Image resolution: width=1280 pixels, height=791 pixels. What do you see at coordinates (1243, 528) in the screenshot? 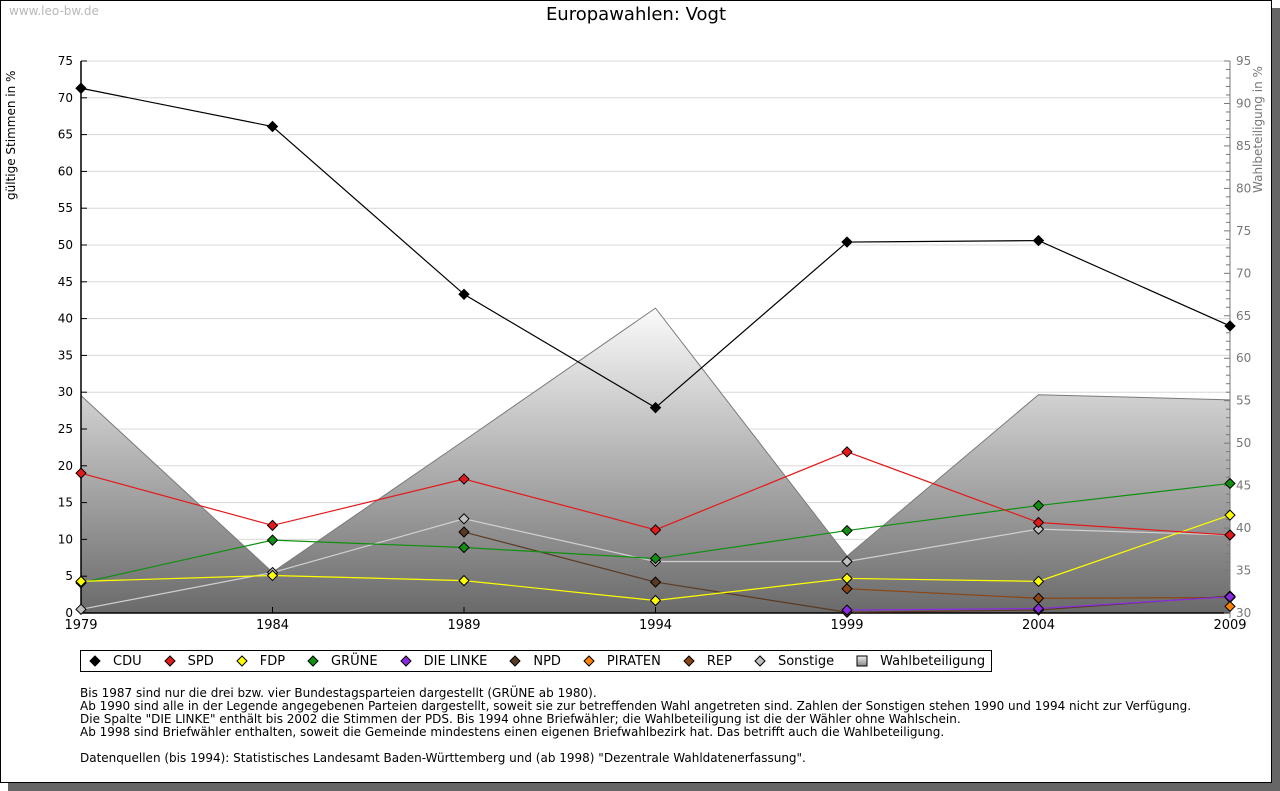
I see `y2-tick-label: 40` at bounding box center [1243, 528].